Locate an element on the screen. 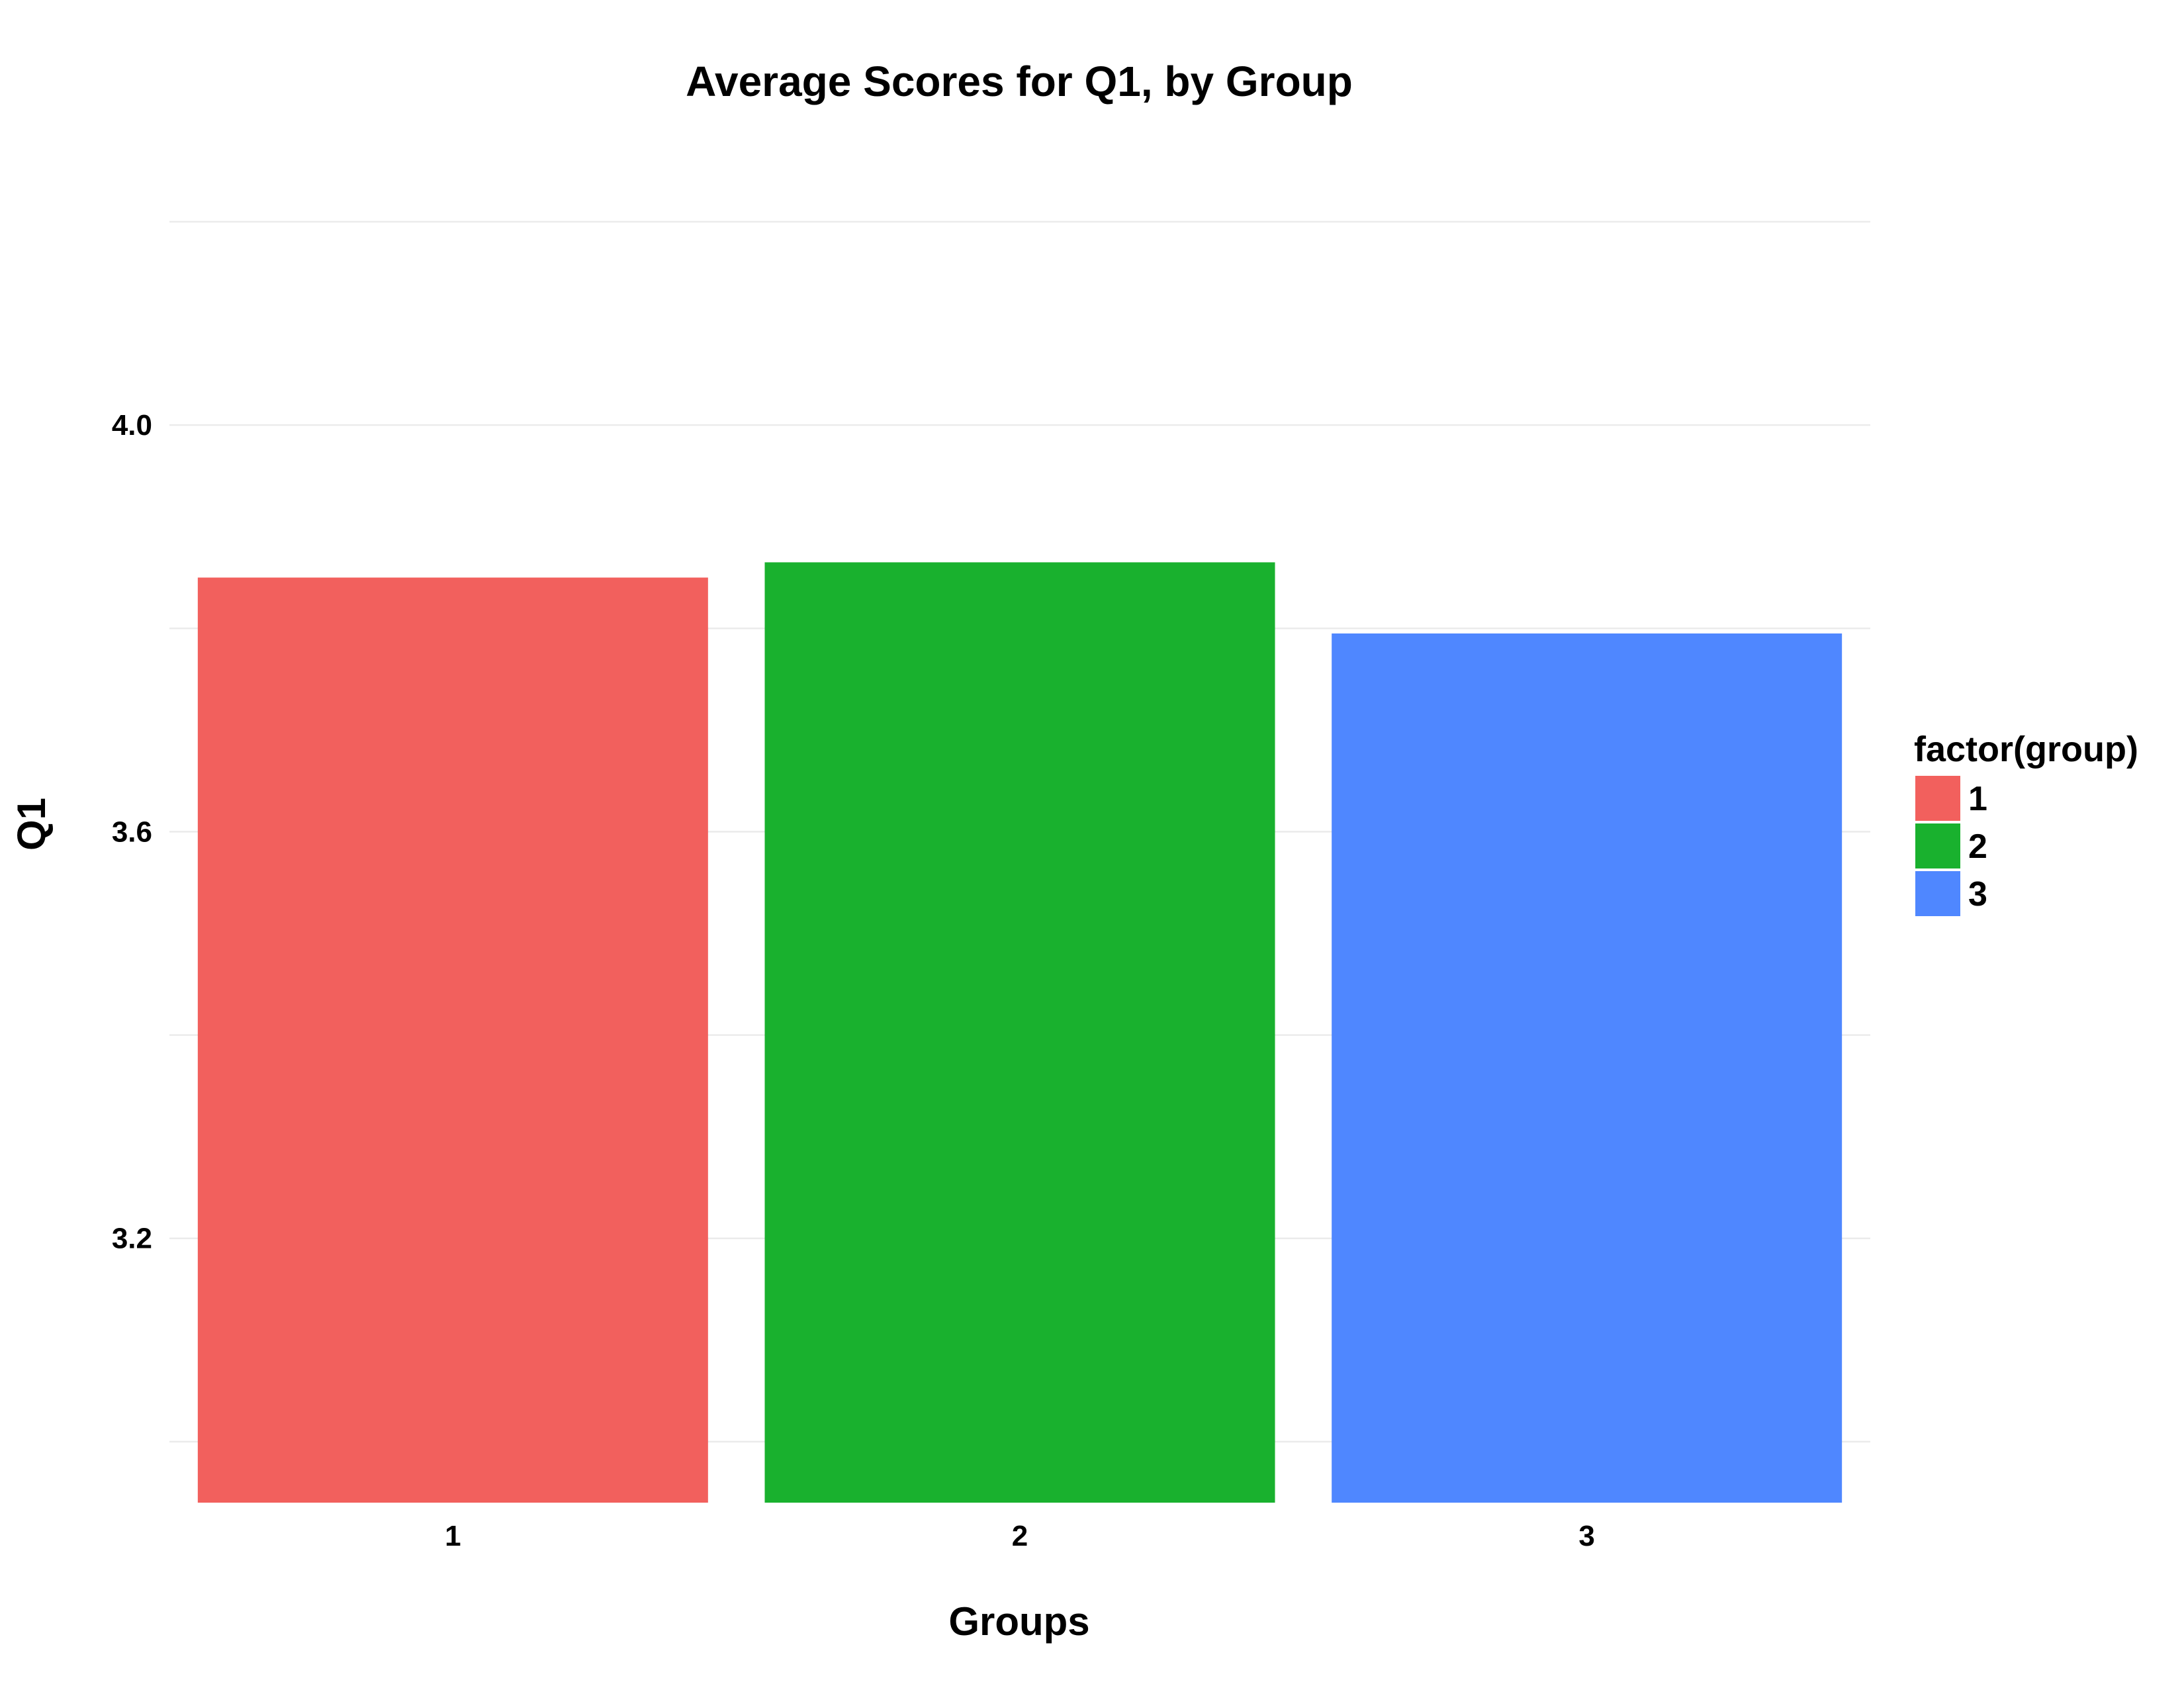 This screenshot has height=1688, width=2184. y-axis-title: Q1 is located at coordinates (32, 824).